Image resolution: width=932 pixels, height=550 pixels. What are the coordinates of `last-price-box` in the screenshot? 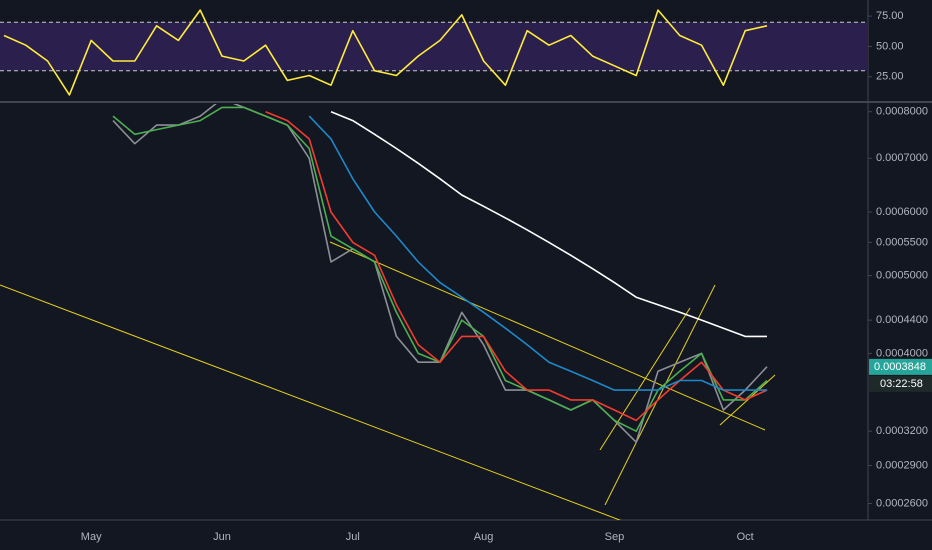 It's located at (900, 366).